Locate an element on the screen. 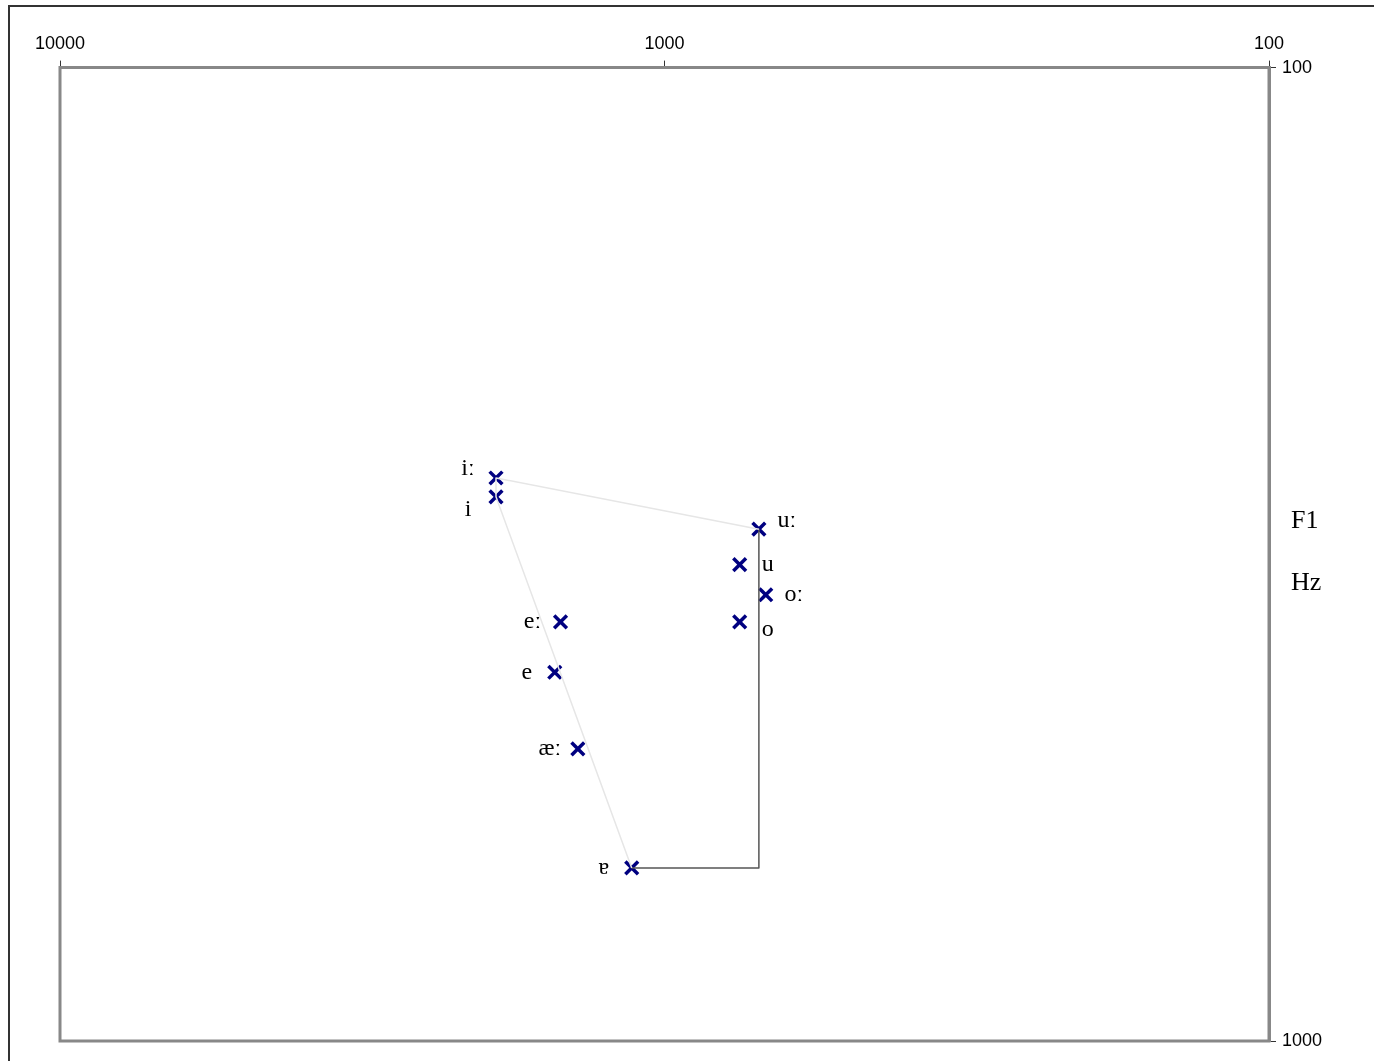  x-tick-label: 10000 is located at coordinates (60, 42).